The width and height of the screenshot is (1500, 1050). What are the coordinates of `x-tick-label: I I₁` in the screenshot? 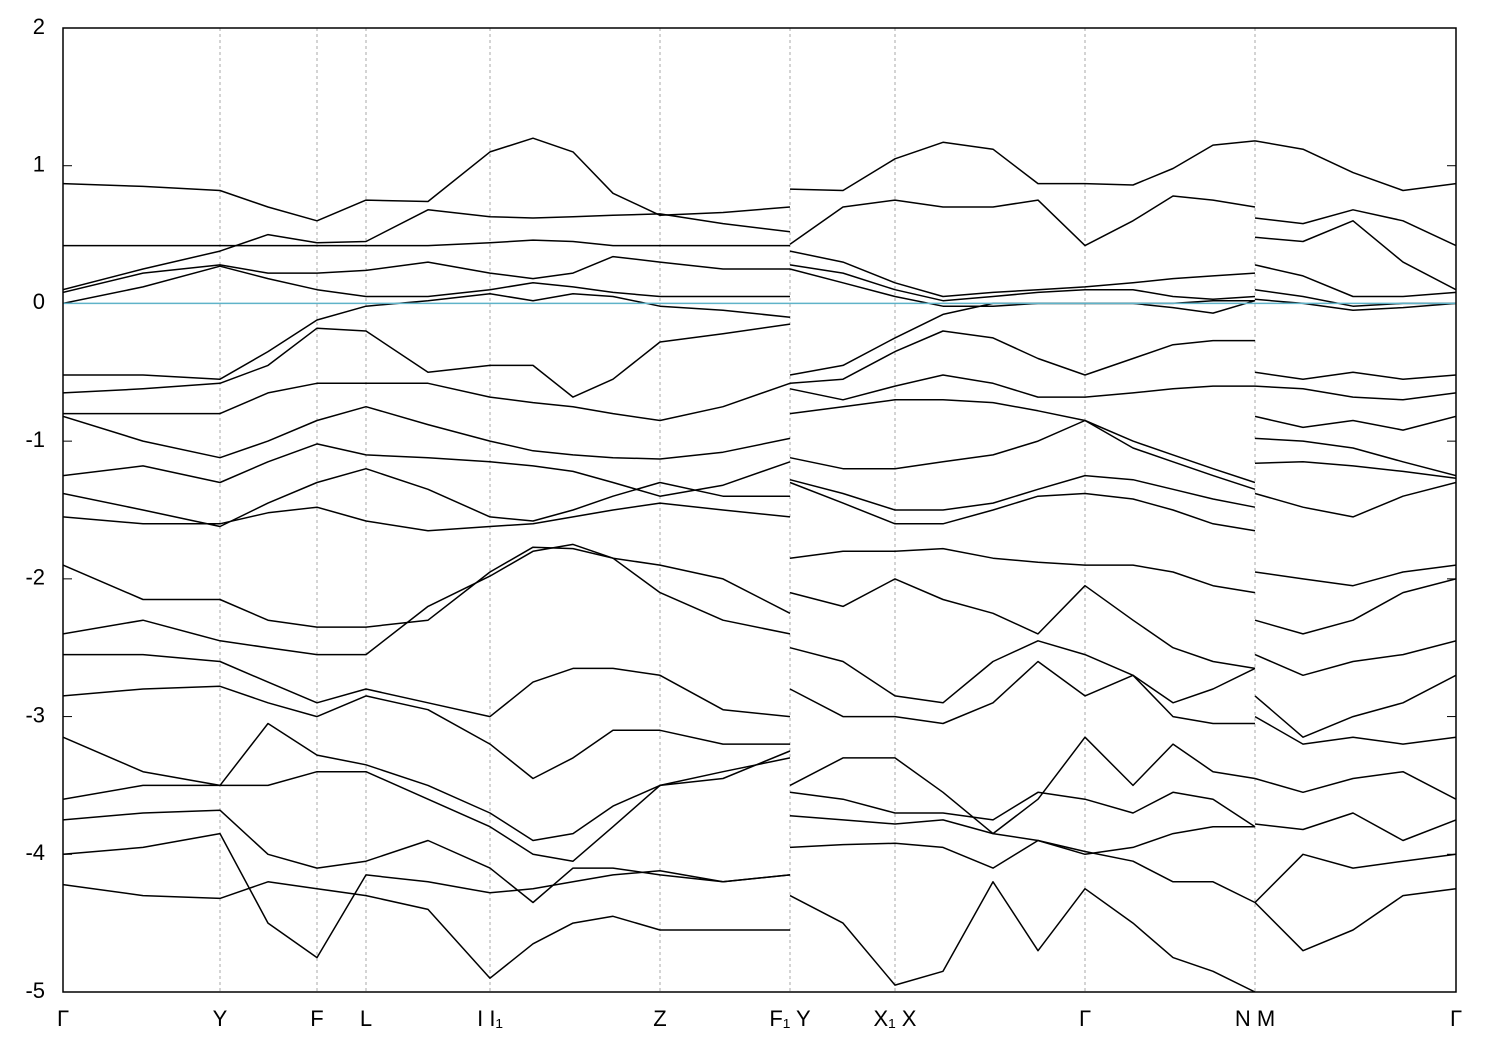 It's located at (490, 1018).